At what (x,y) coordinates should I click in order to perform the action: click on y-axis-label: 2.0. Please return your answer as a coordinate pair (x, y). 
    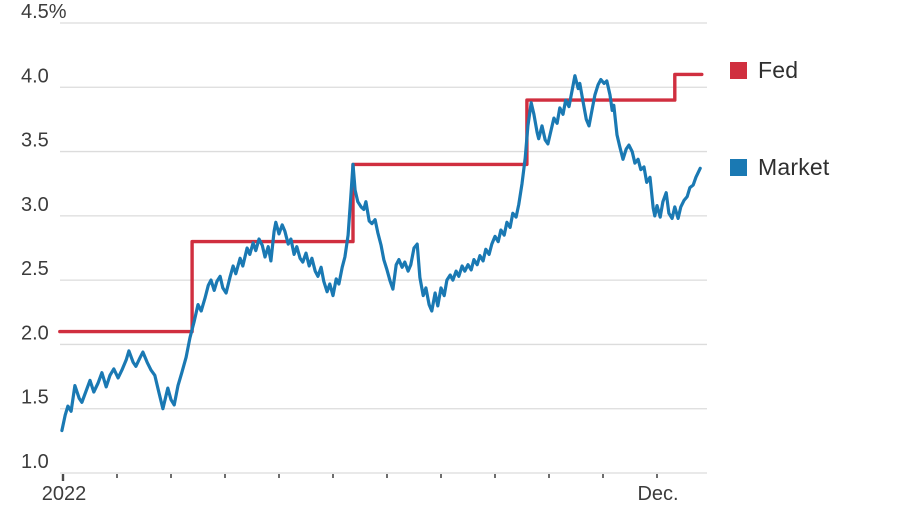
    Looking at the image, I should click on (35, 333).